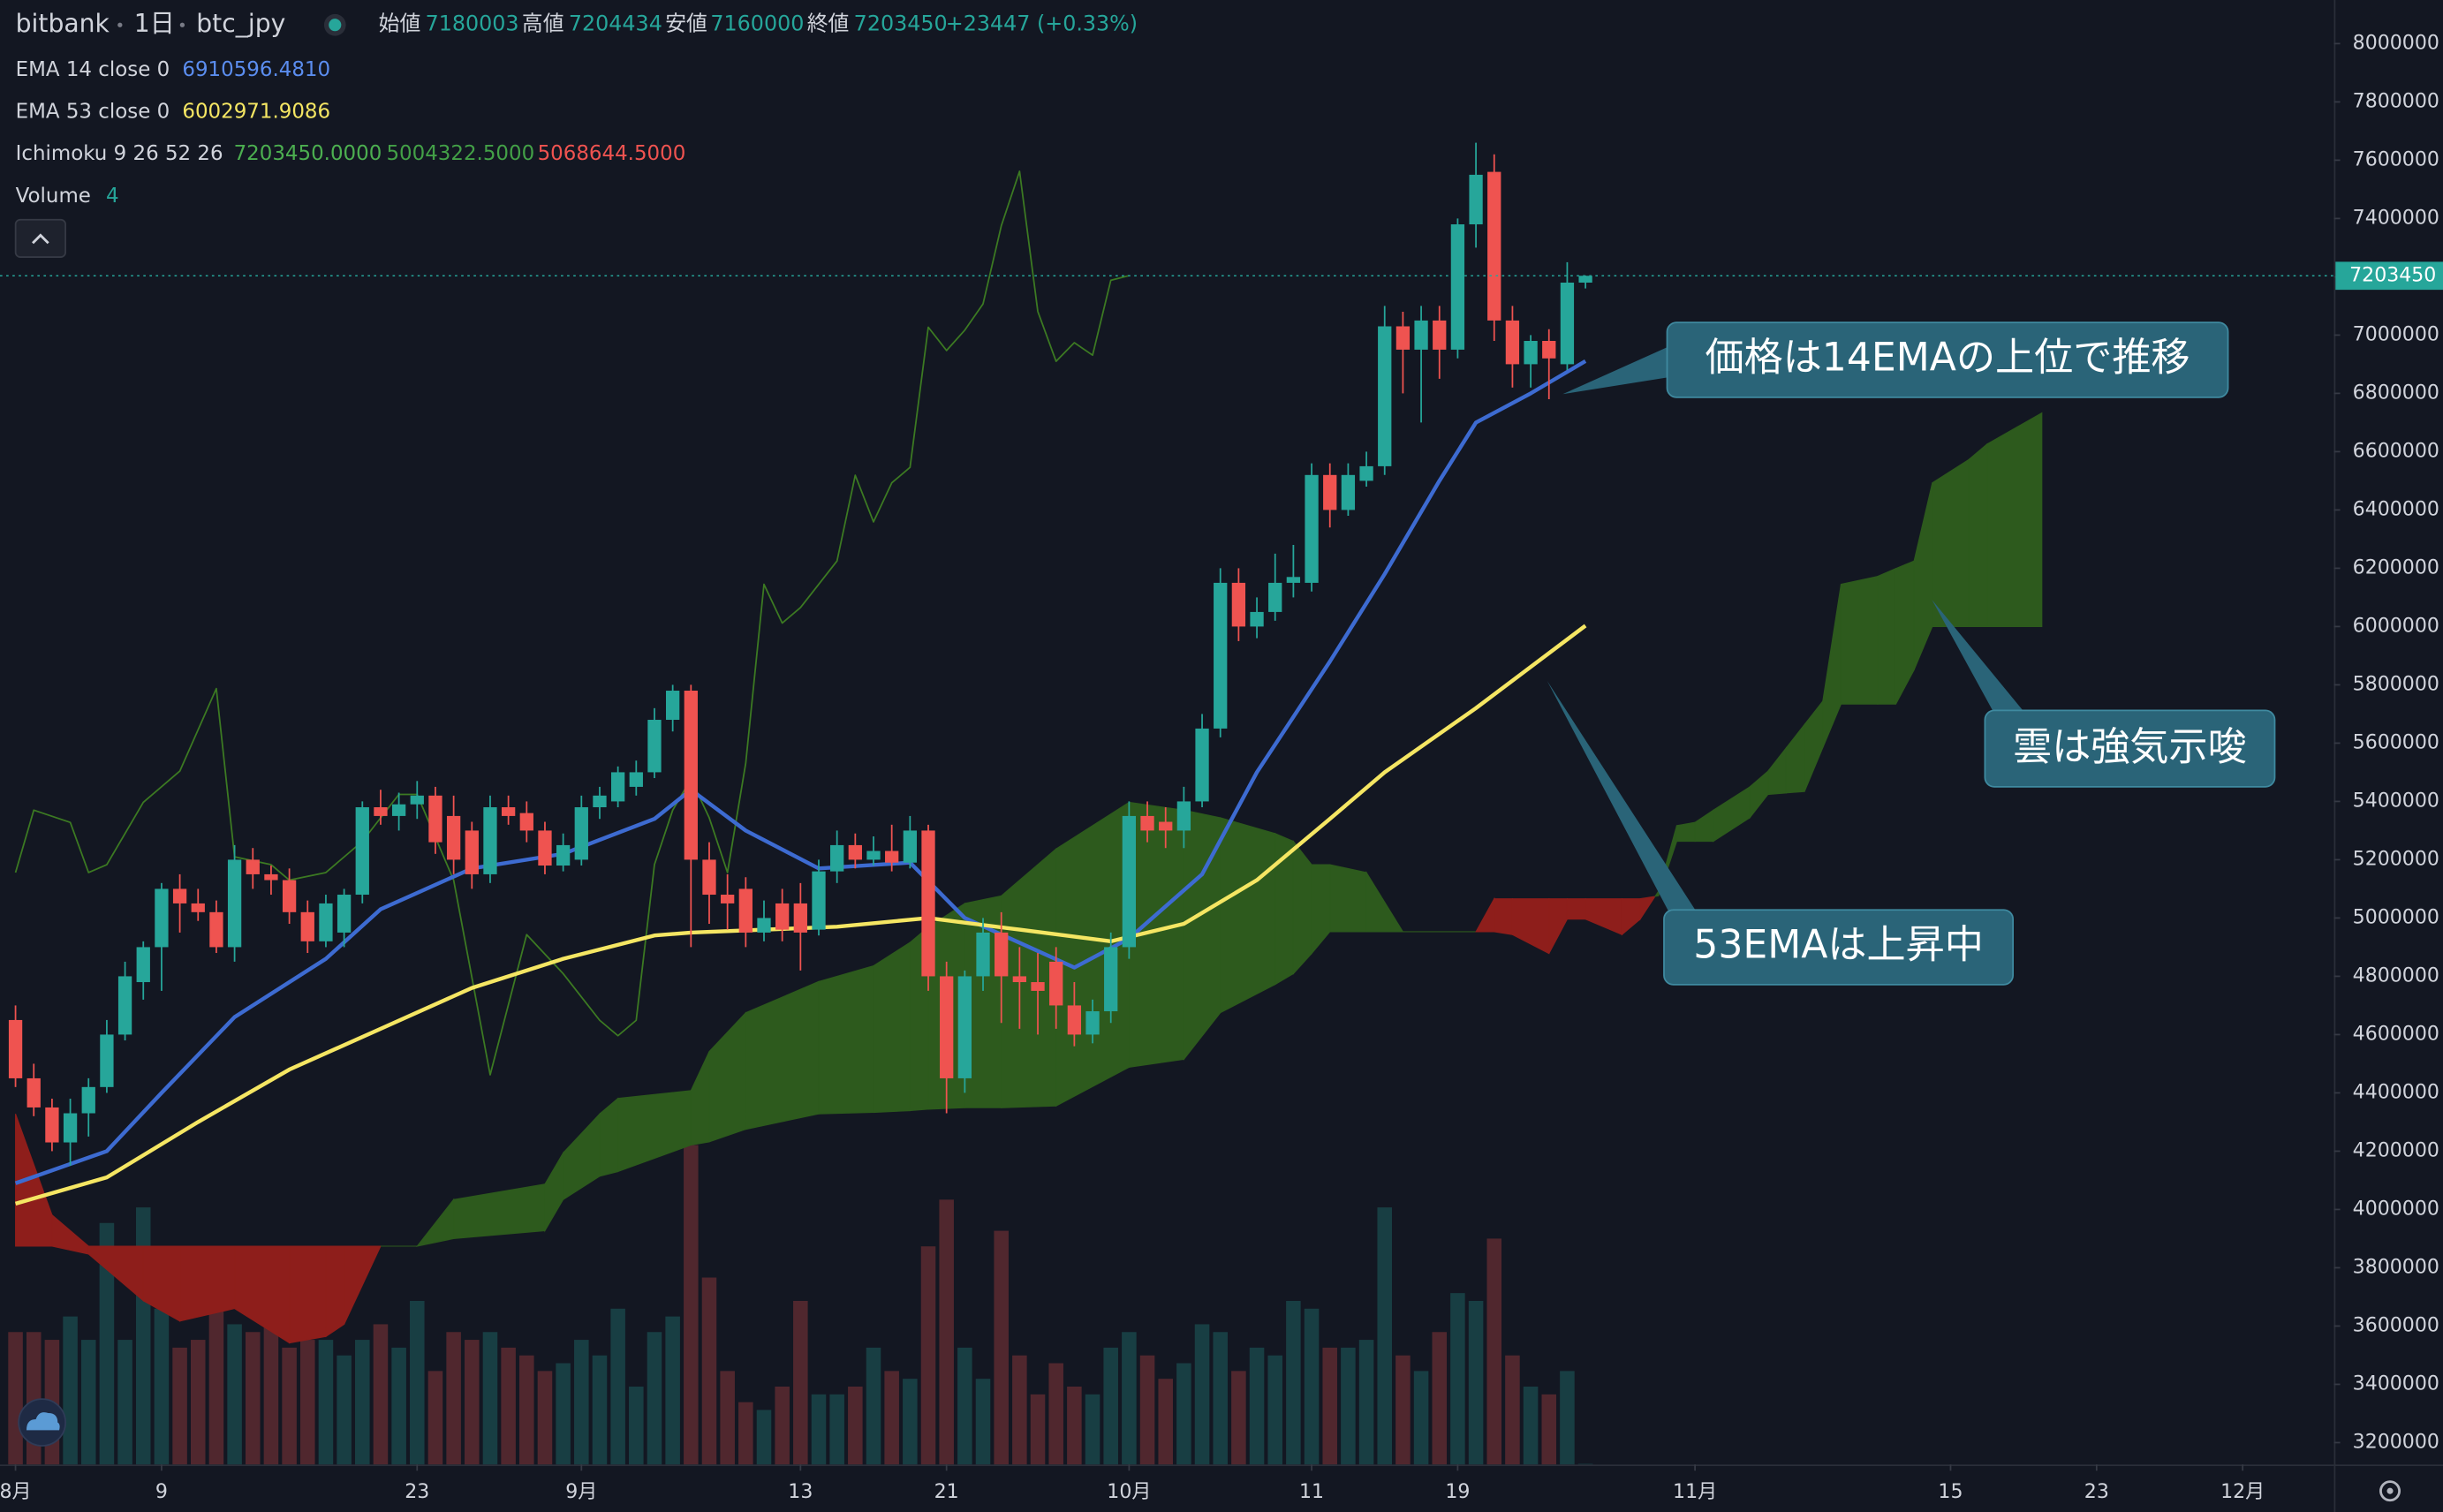 This screenshot has height=1512, width=2443. I want to click on collapse-button, so click(40, 238).